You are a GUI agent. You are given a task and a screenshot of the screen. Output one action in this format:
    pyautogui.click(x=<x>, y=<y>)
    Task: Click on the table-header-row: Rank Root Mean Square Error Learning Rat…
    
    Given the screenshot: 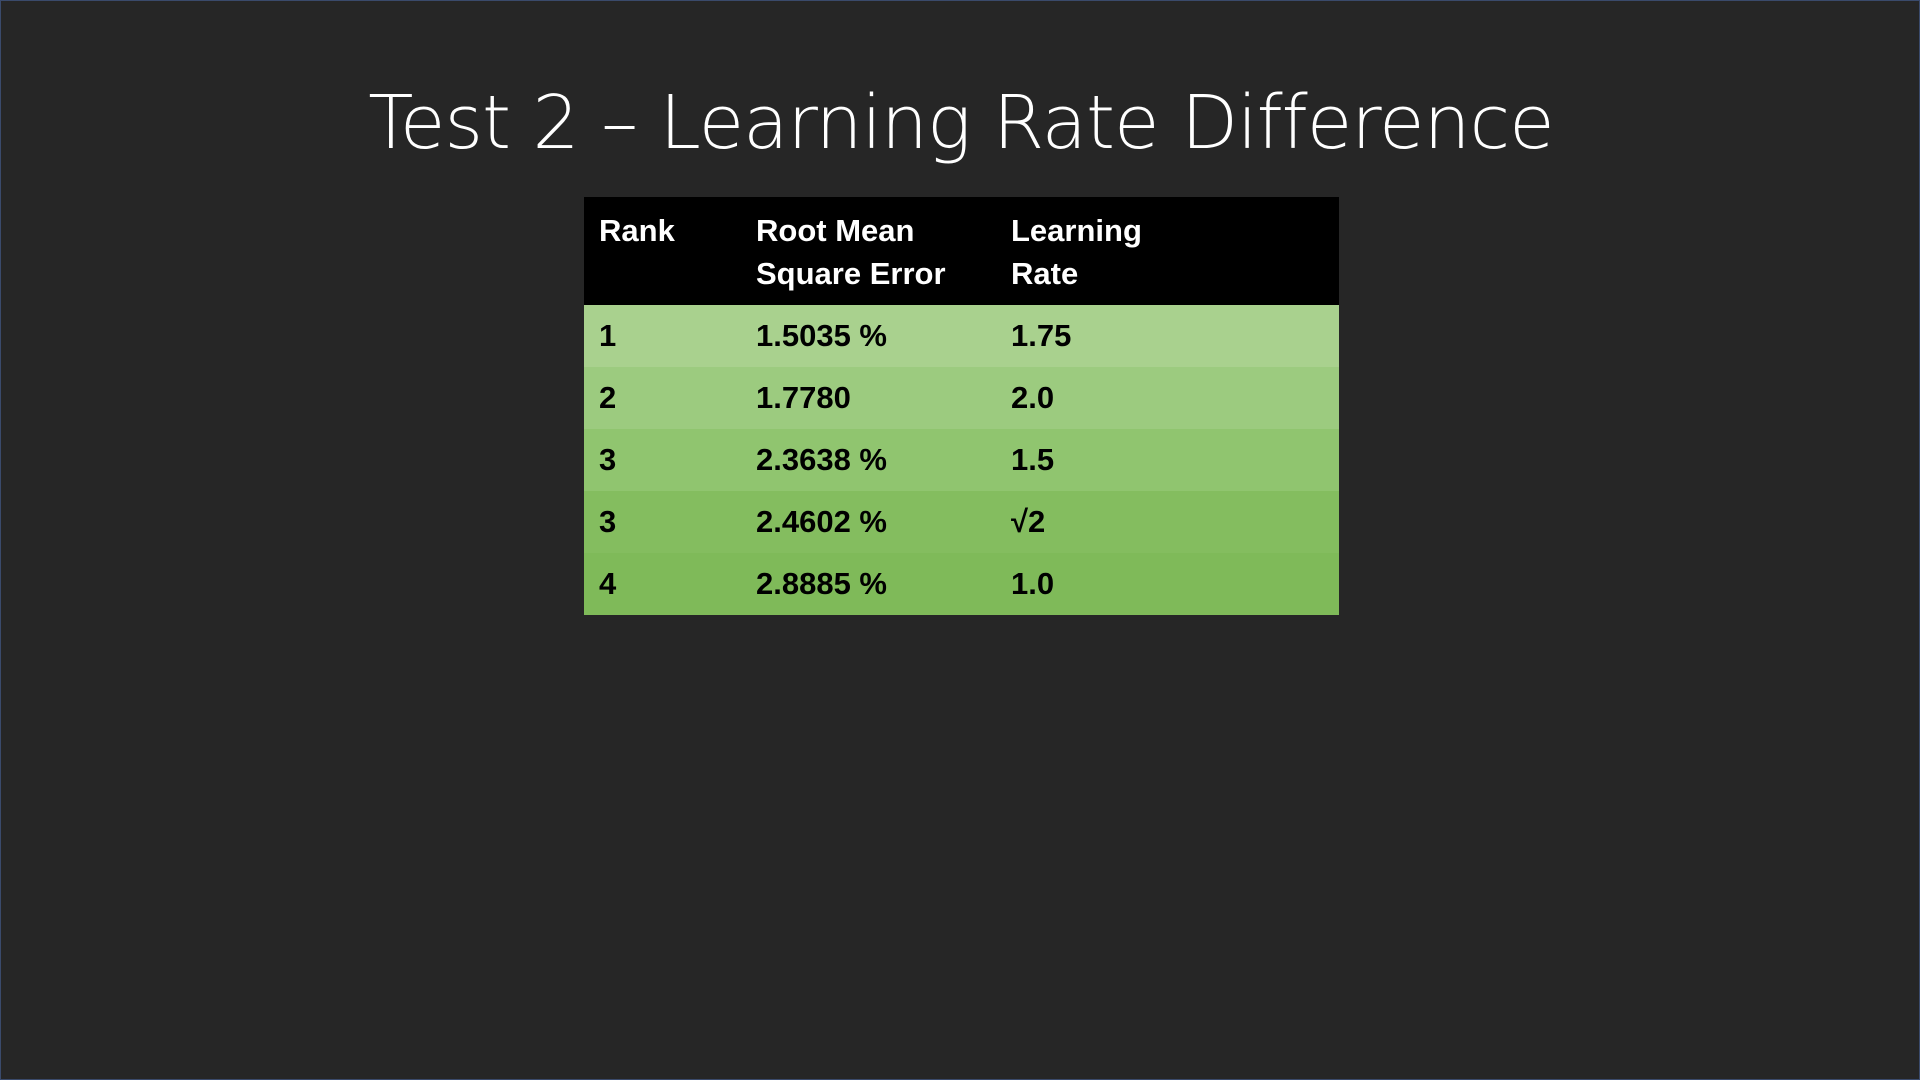 What is the action you would take?
    pyautogui.click(x=961, y=251)
    